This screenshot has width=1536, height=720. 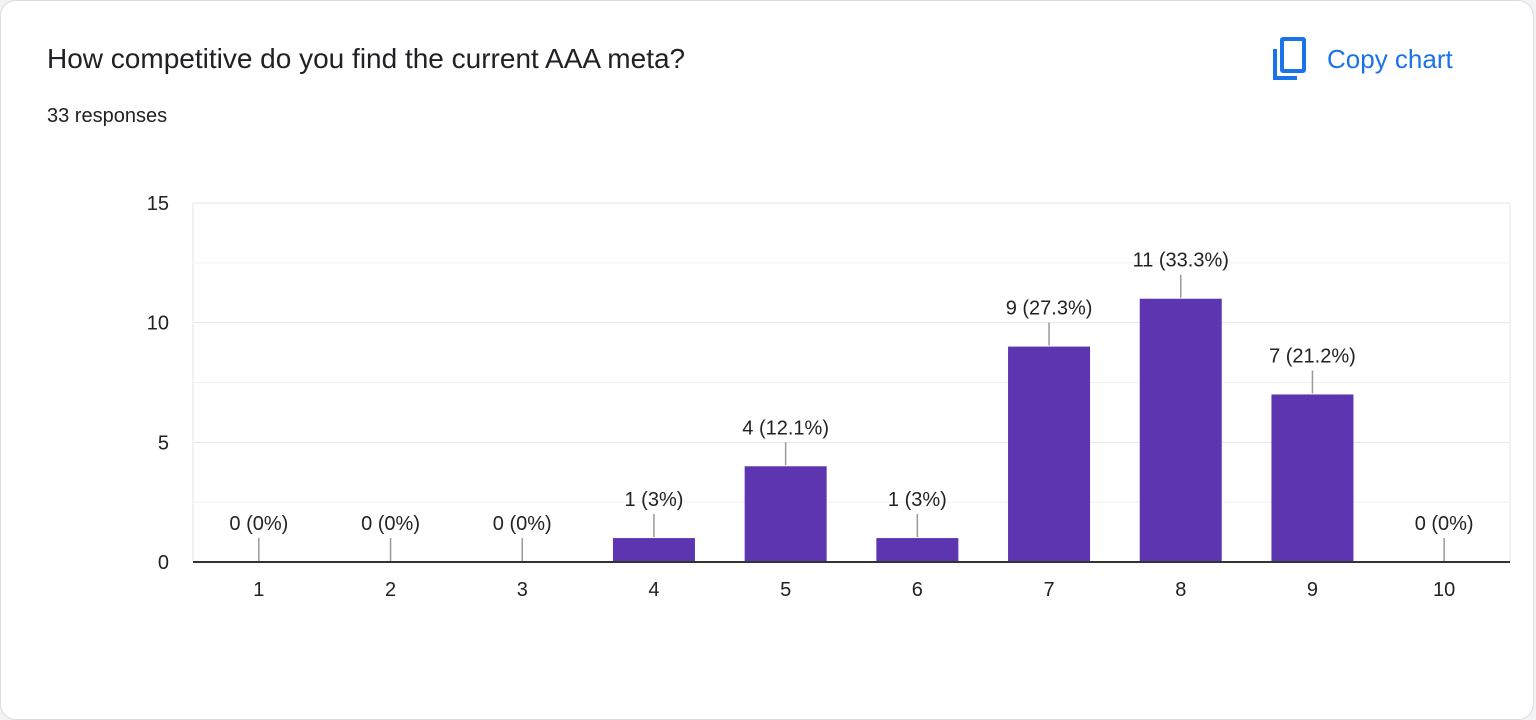 I want to click on x-tick-label-4: 4, so click(x=653, y=590).